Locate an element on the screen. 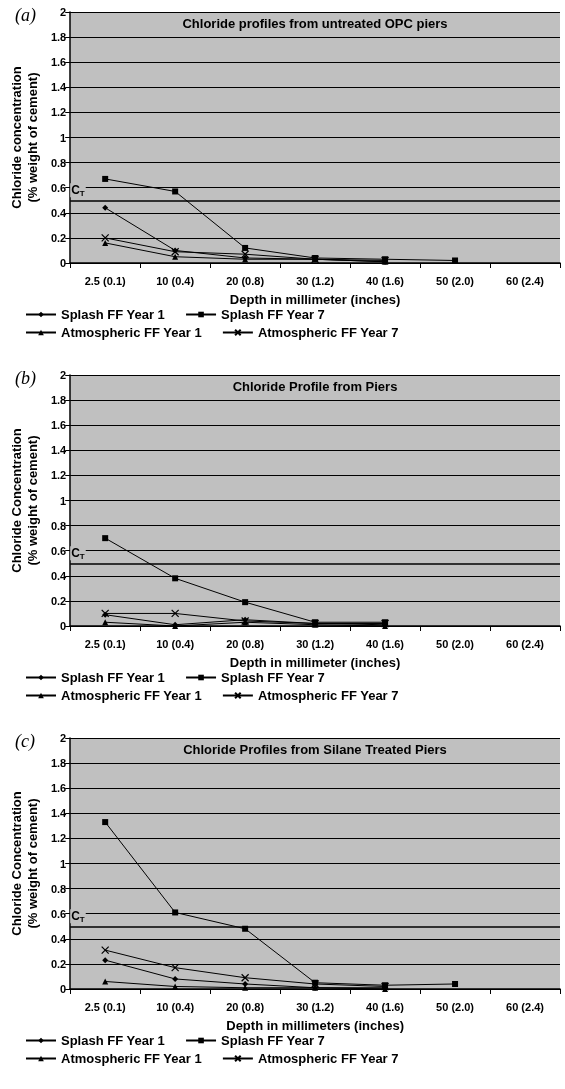 The image size is (565, 1089). text: (a) is located at coordinates (25, 15).